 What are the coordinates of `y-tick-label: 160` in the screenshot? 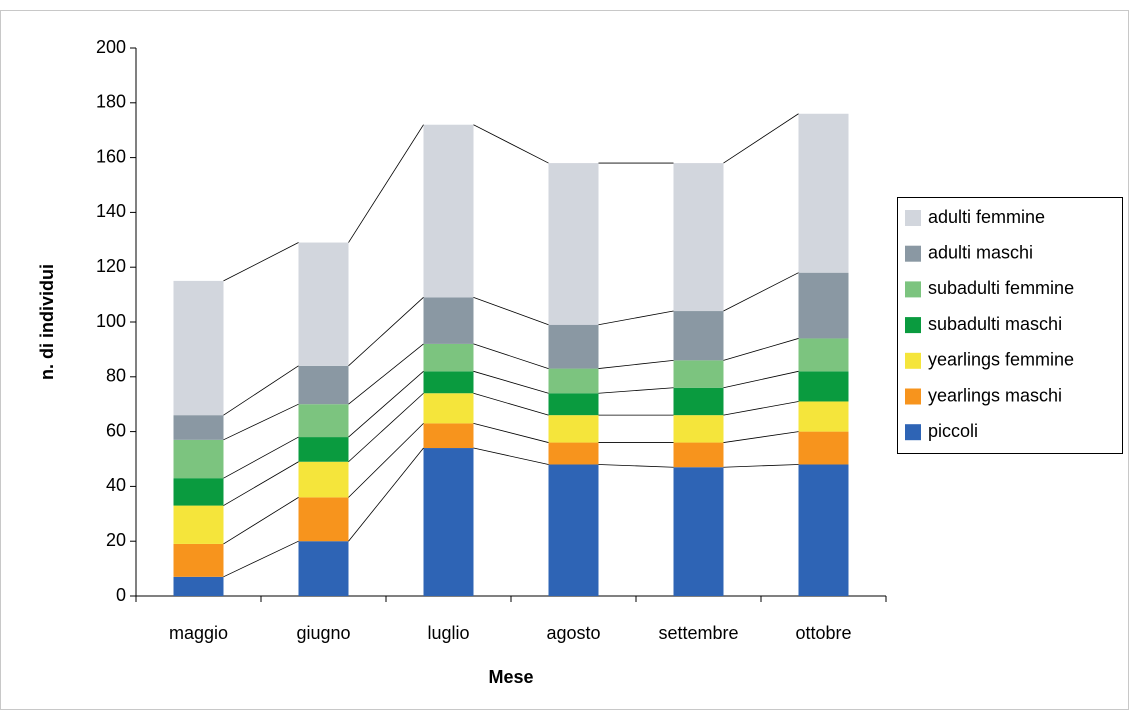 It's located at (111, 156).